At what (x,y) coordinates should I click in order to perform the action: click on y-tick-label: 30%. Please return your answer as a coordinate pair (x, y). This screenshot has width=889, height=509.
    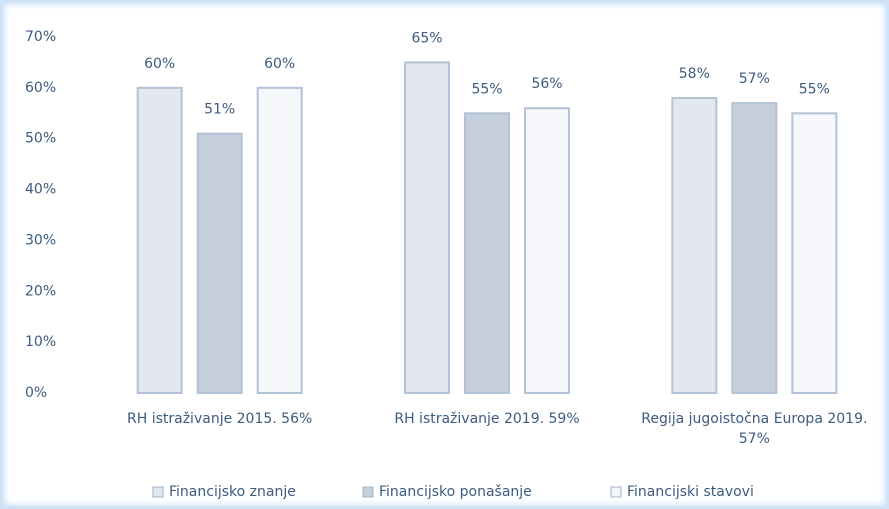
    Looking at the image, I should click on (40, 240).